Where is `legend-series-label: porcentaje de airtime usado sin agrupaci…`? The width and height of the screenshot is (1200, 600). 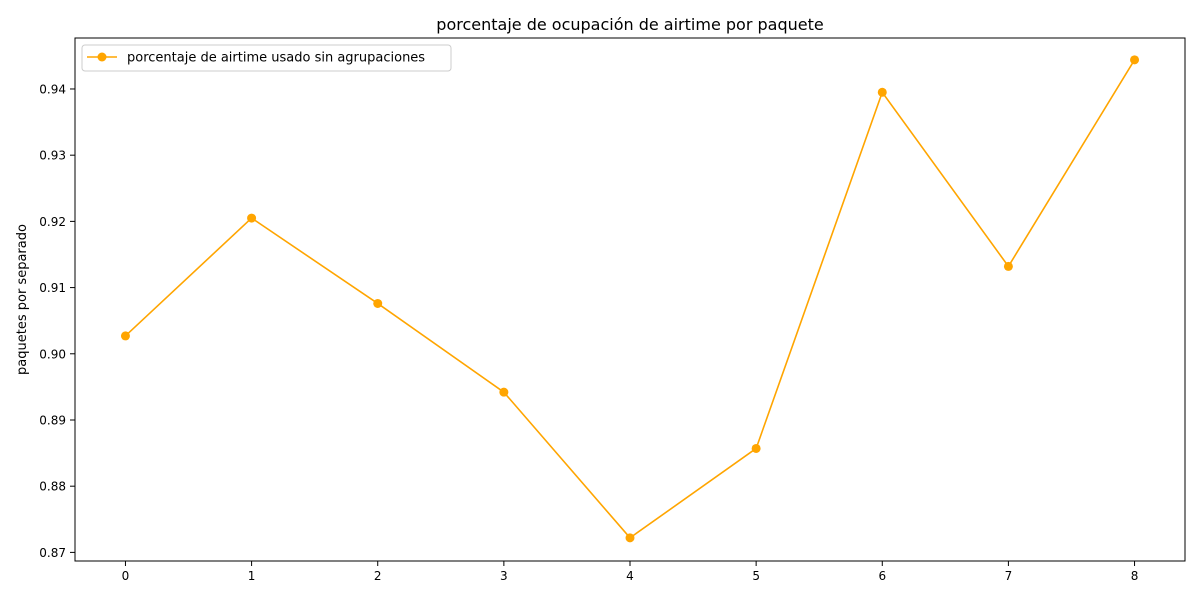 legend-series-label: porcentaje de airtime usado sin agrupaci… is located at coordinates (276, 58).